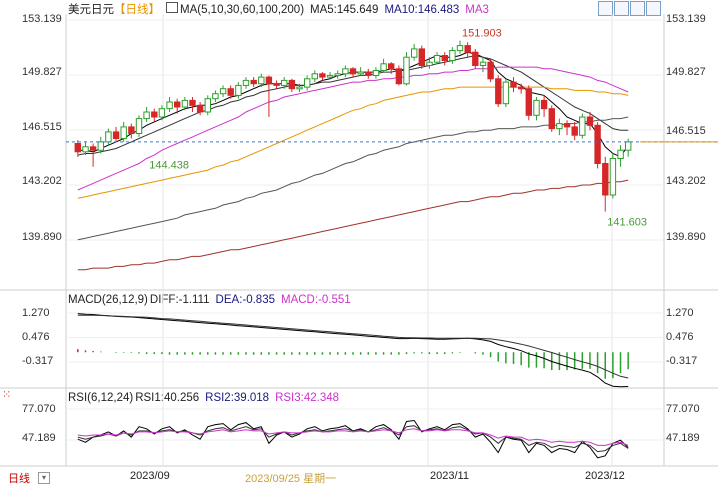 This screenshot has height=489, width=718. I want to click on macd-series-dea, so click(353, 346).